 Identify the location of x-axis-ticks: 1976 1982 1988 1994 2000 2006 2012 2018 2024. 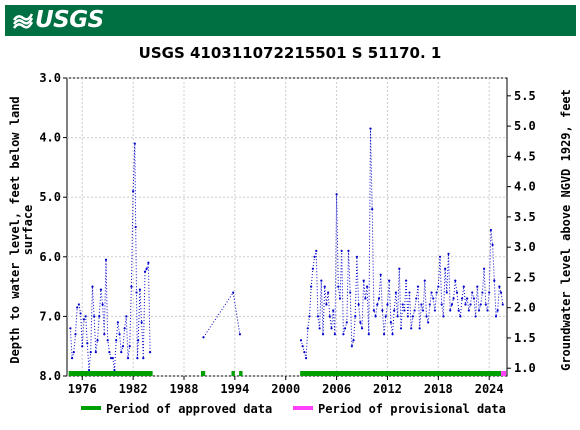
(286, 386).